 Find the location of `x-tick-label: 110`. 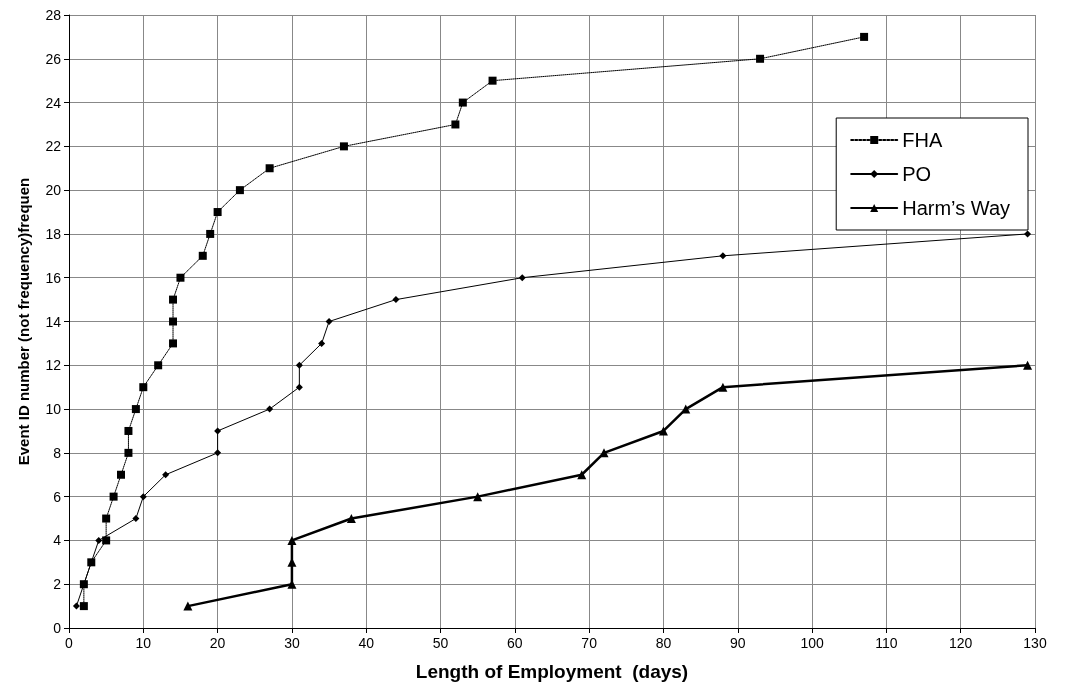

x-tick-label: 110 is located at coordinates (886, 643).